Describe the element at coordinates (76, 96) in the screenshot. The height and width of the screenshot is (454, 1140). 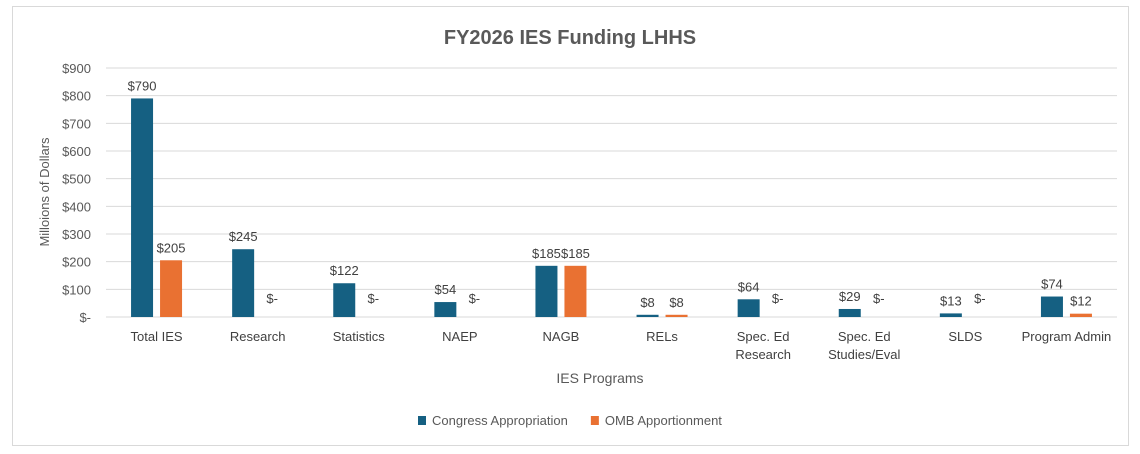
I see `y-tick-label: $800` at that location.